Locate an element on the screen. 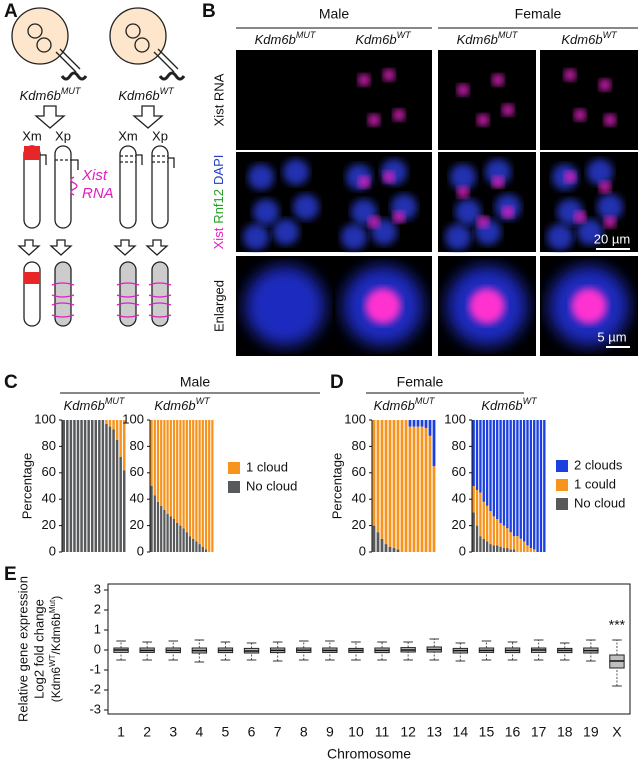  x-tick-label: 9 is located at coordinates (330, 732).